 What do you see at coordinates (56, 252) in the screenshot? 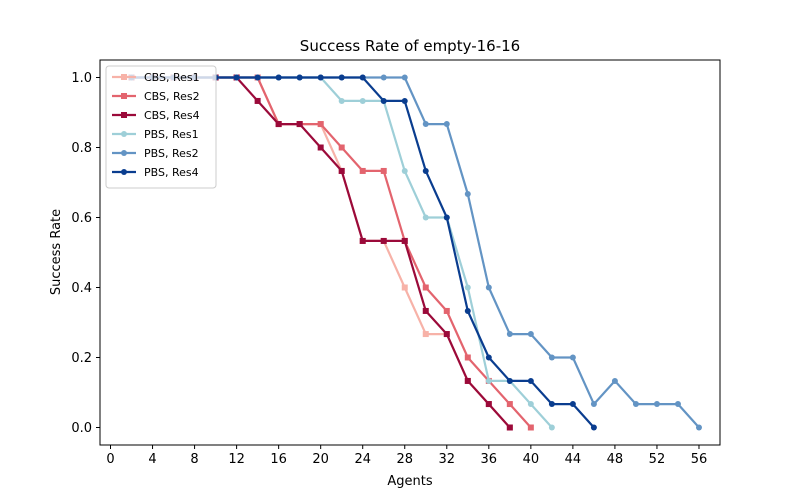
I see `y-axis-label: Success Rate` at bounding box center [56, 252].